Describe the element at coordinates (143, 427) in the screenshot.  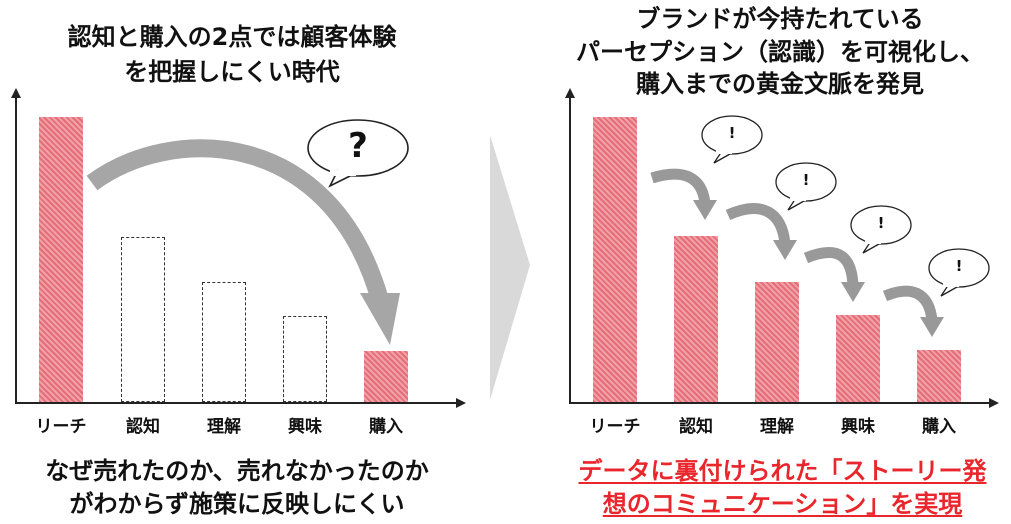
I see `left-category-awareness: 認知` at that location.